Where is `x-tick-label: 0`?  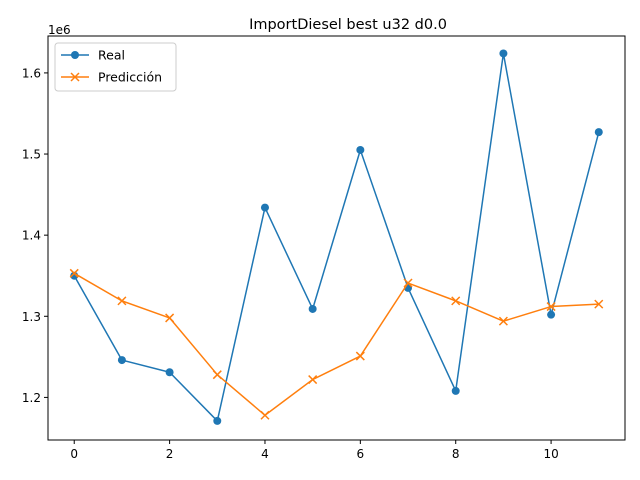 x-tick-label: 0 is located at coordinates (74, 454).